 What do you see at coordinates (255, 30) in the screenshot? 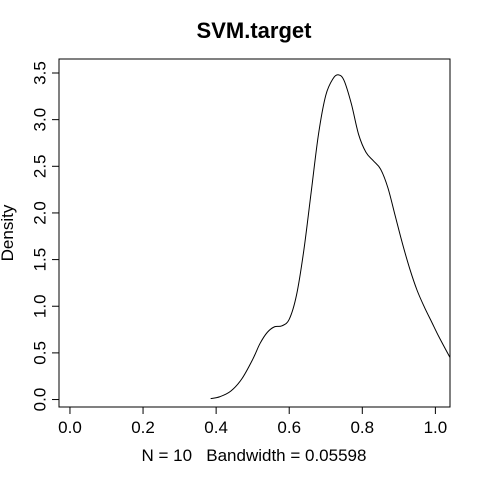
I see `chart-title: SVM.target` at bounding box center [255, 30].